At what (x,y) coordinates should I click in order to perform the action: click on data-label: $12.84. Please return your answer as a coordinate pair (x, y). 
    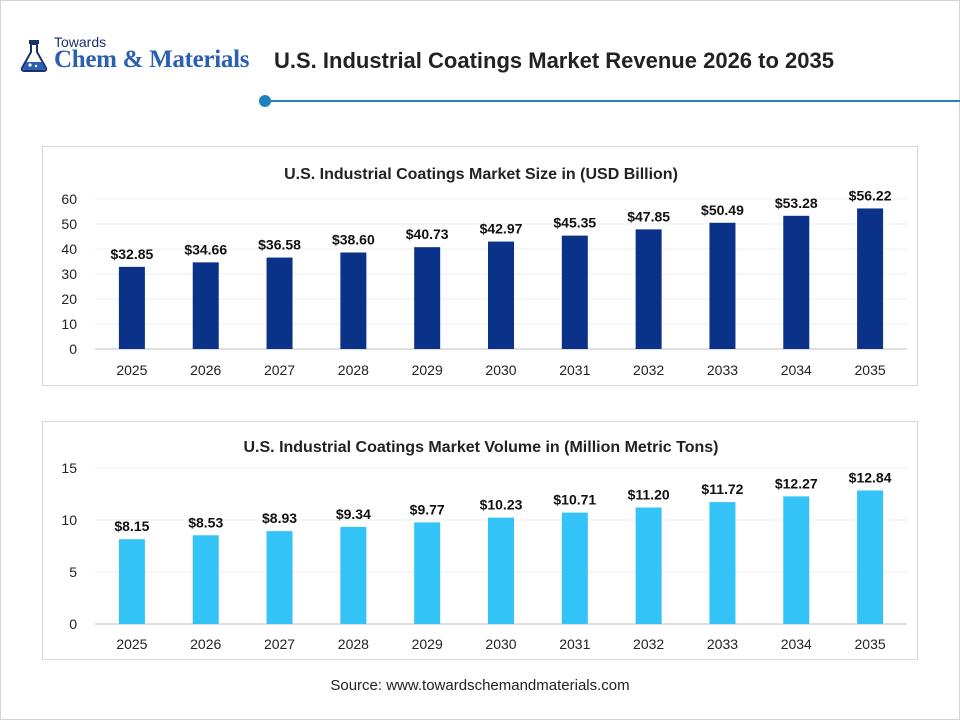
    Looking at the image, I should click on (870, 477).